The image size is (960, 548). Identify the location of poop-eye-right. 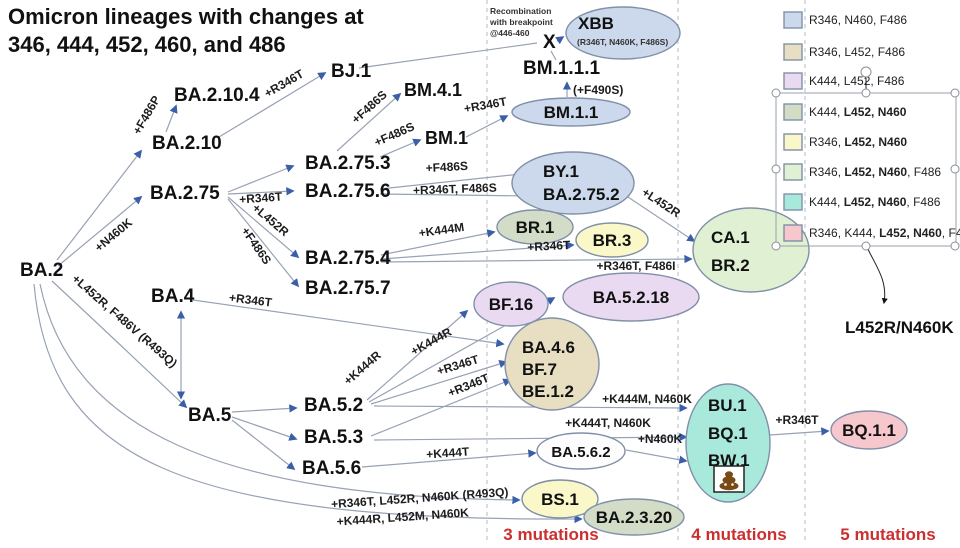
(732, 484).